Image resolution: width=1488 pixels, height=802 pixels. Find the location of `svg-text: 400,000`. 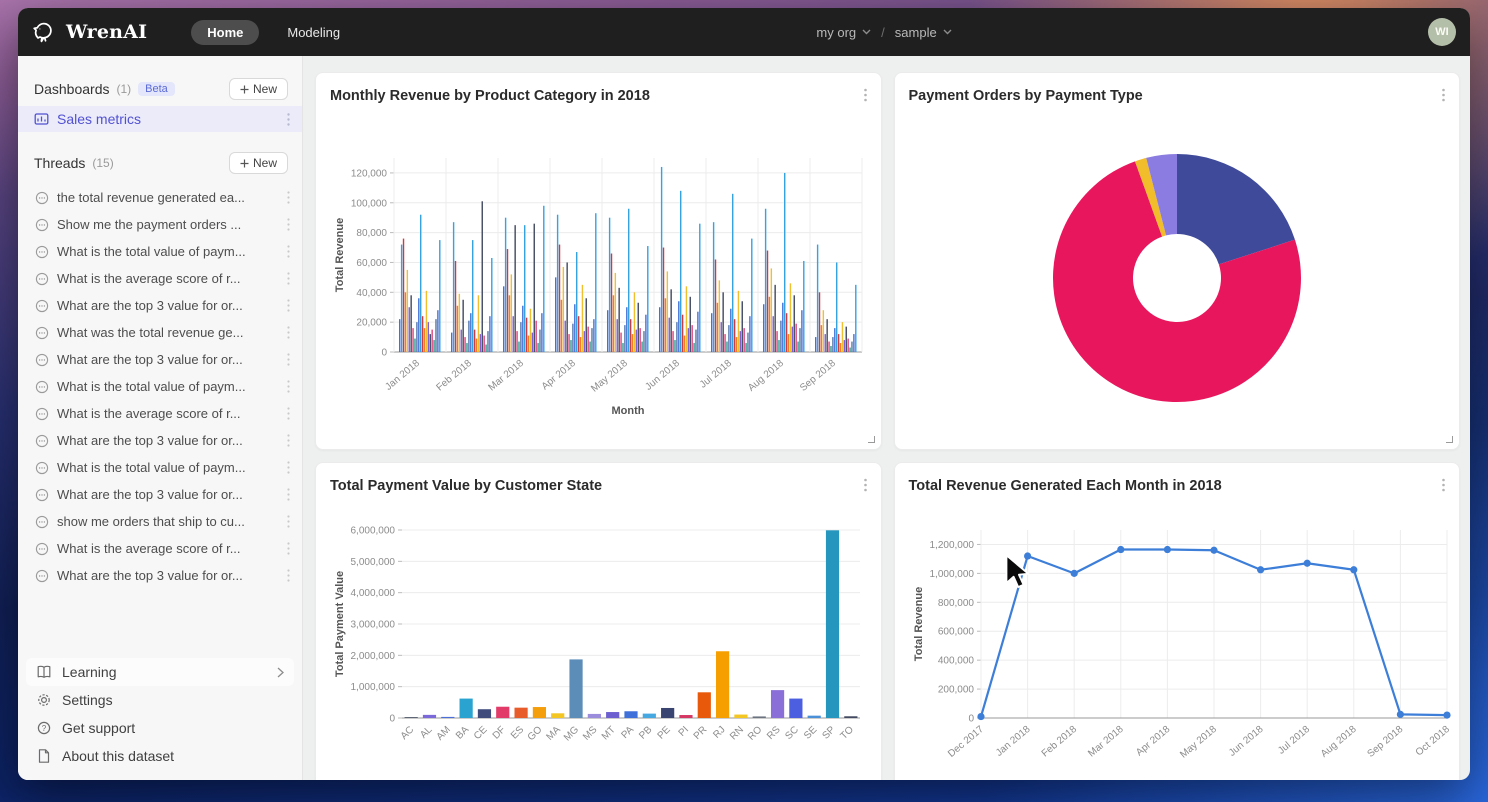

svg-text: 400,000 is located at coordinates (955, 661).